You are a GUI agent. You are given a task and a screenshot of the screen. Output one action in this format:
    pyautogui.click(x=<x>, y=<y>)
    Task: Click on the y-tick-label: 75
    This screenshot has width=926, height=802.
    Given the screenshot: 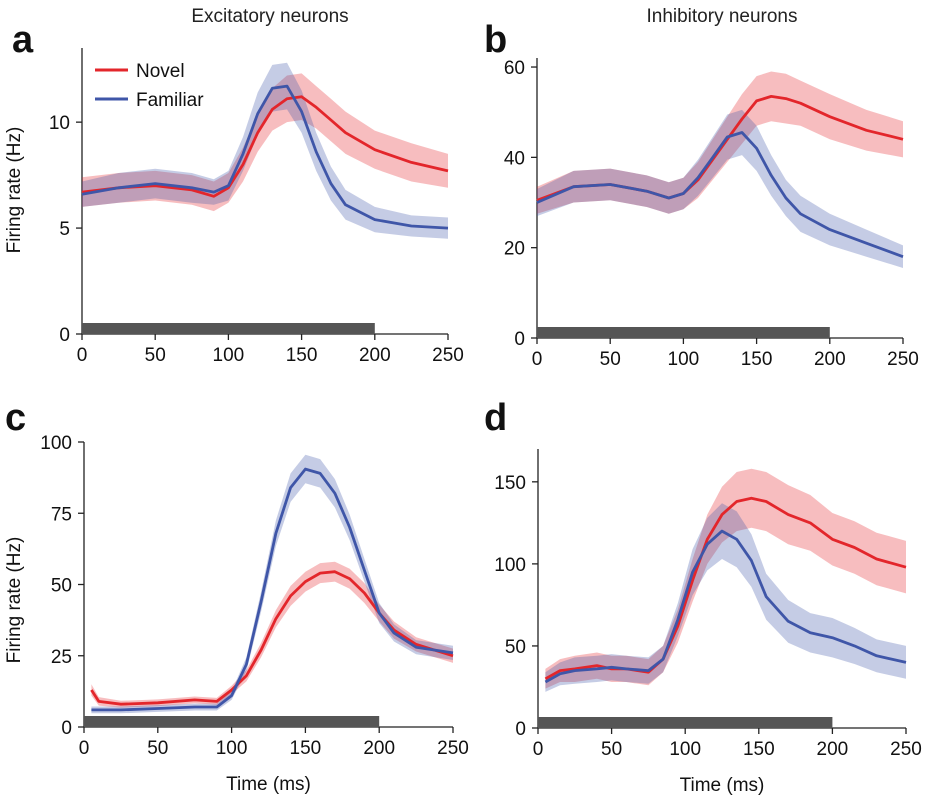 What is the action you would take?
    pyautogui.click(x=61, y=514)
    